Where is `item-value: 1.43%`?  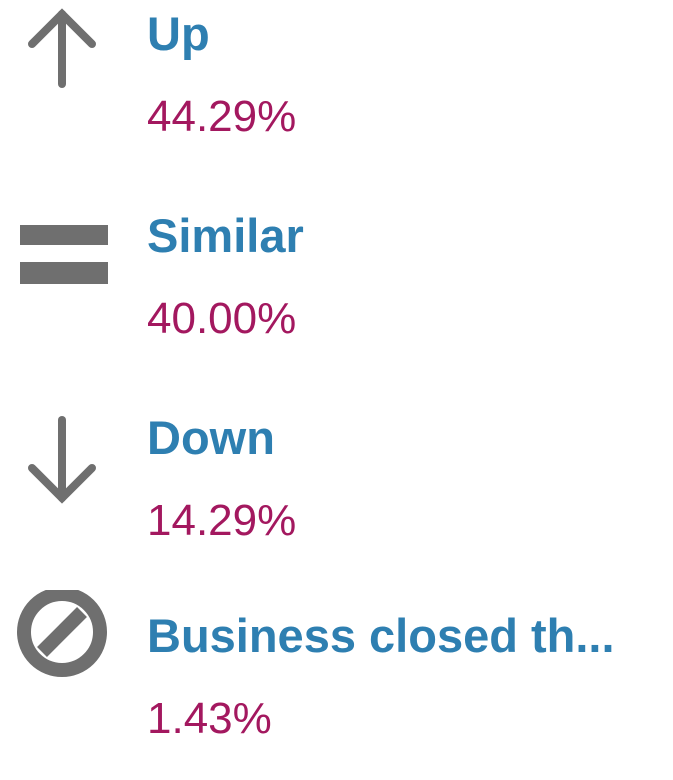 item-value: 1.43% is located at coordinates (209, 718).